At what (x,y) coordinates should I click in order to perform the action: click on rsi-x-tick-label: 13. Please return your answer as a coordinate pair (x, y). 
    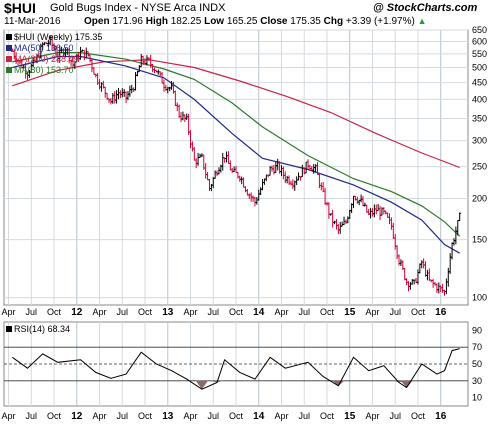
    Looking at the image, I should click on (168, 416).